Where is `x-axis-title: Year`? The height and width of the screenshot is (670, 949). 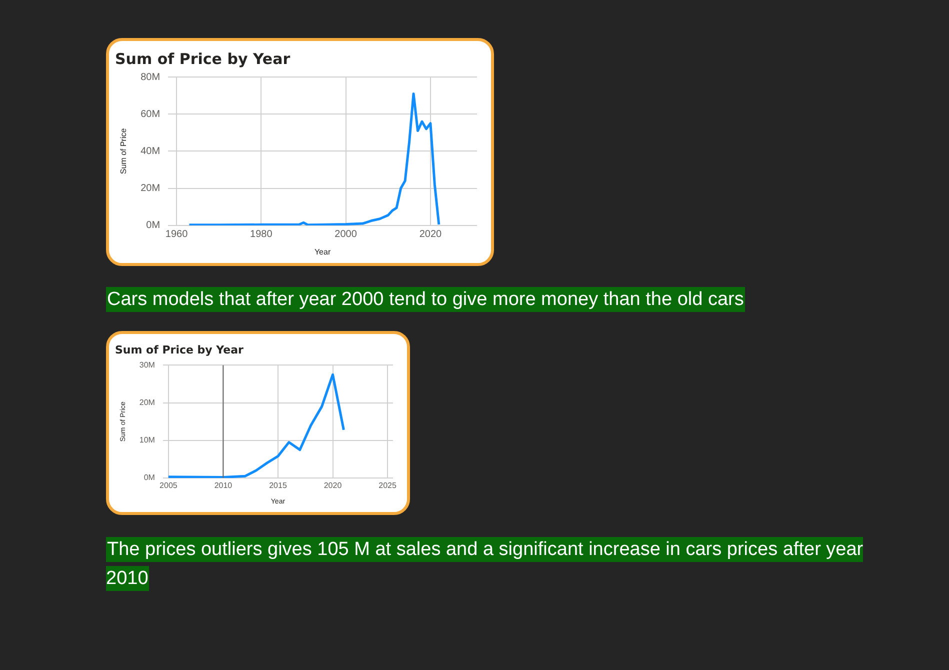
x-axis-title: Year is located at coordinates (322, 251).